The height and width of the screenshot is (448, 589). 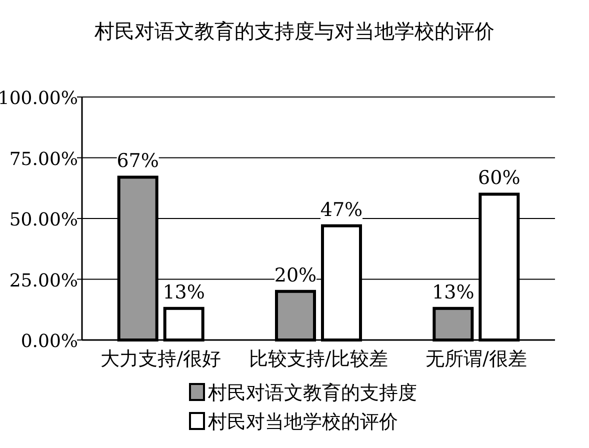 What do you see at coordinates (476, 359) in the screenshot?
I see `x-tick-label: 无所谓/很差` at bounding box center [476, 359].